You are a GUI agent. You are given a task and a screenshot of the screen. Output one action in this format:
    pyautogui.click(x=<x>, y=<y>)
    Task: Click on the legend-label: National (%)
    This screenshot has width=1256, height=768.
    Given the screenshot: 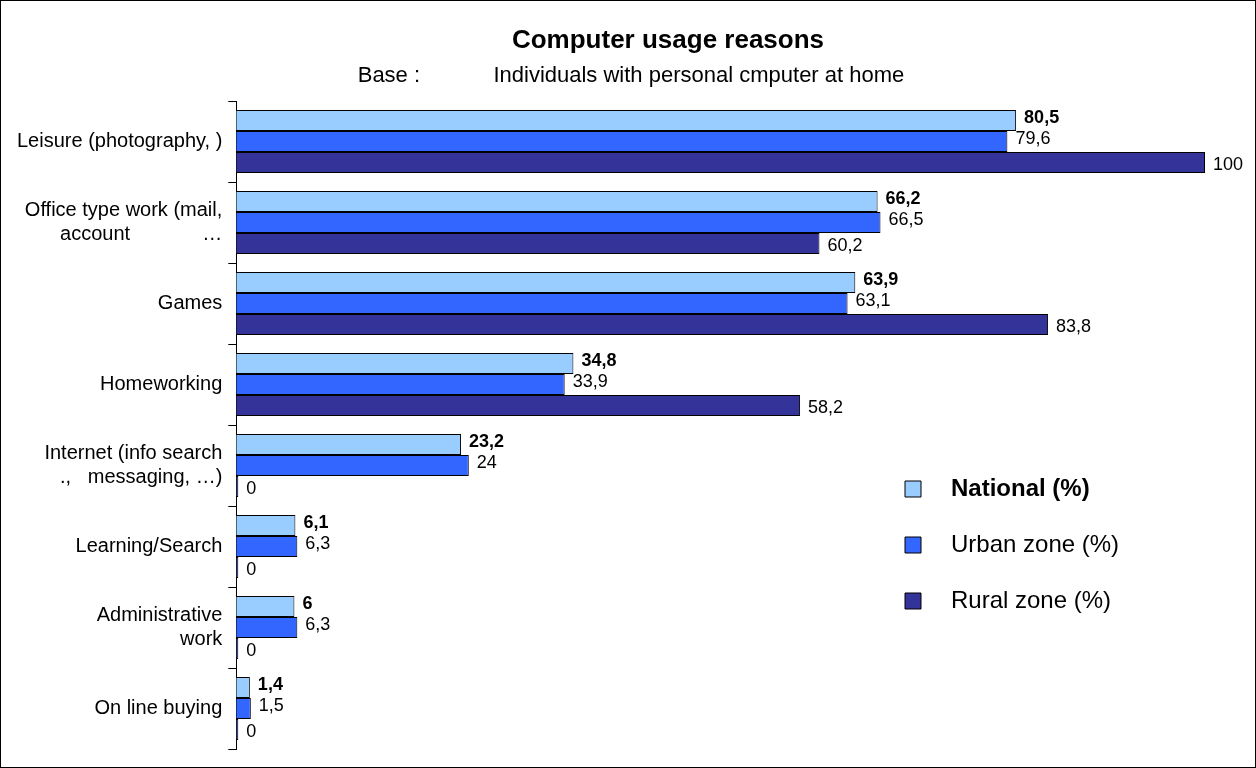 What is the action you would take?
    pyautogui.click(x=1020, y=487)
    